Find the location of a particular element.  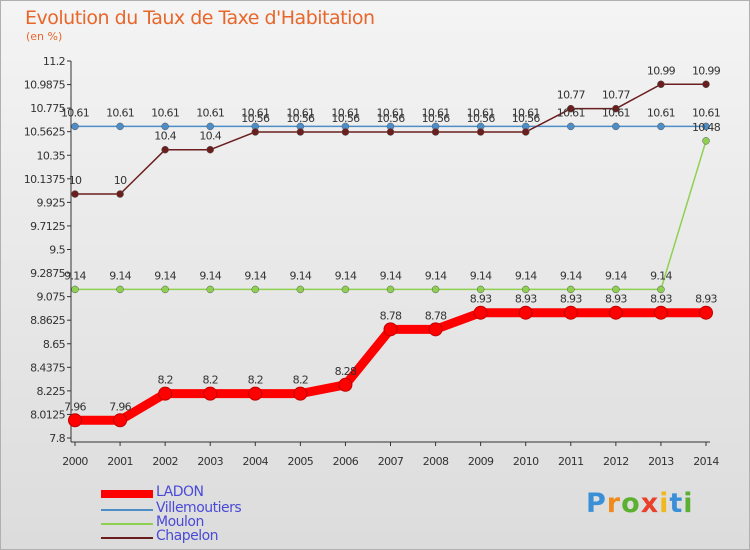

x-tick-label: 2005 is located at coordinates (301, 461).